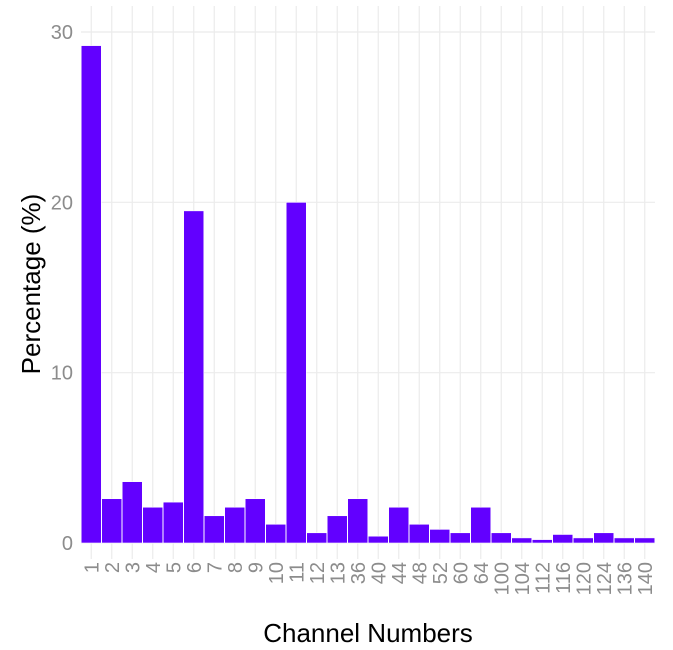  Describe the element at coordinates (62, 288) in the screenshot. I see `y-tick-labels: 0 10 20 30` at that location.